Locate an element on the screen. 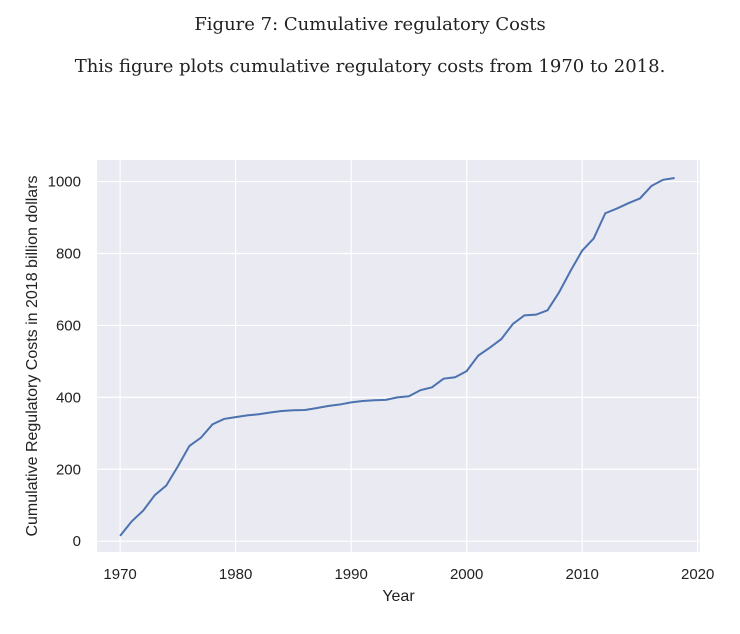  figure-title: Figure 7: Cumulative regulatory Costs is located at coordinates (370, 24).